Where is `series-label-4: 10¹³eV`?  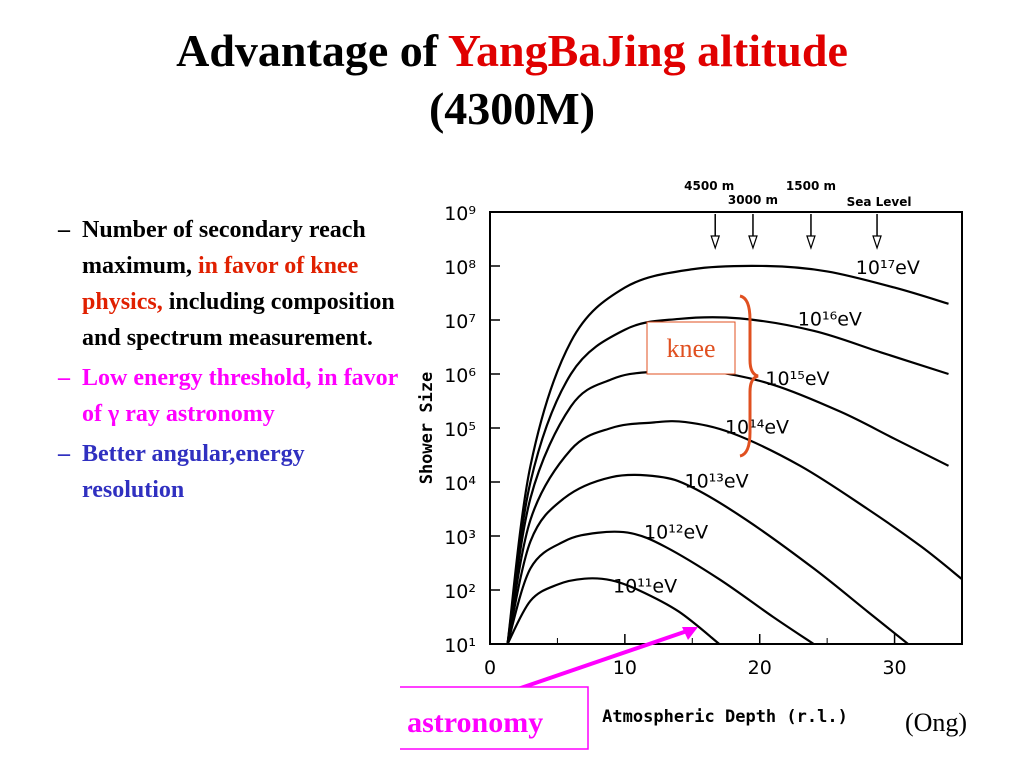
series-label-4: 10¹³eV is located at coordinates (717, 481).